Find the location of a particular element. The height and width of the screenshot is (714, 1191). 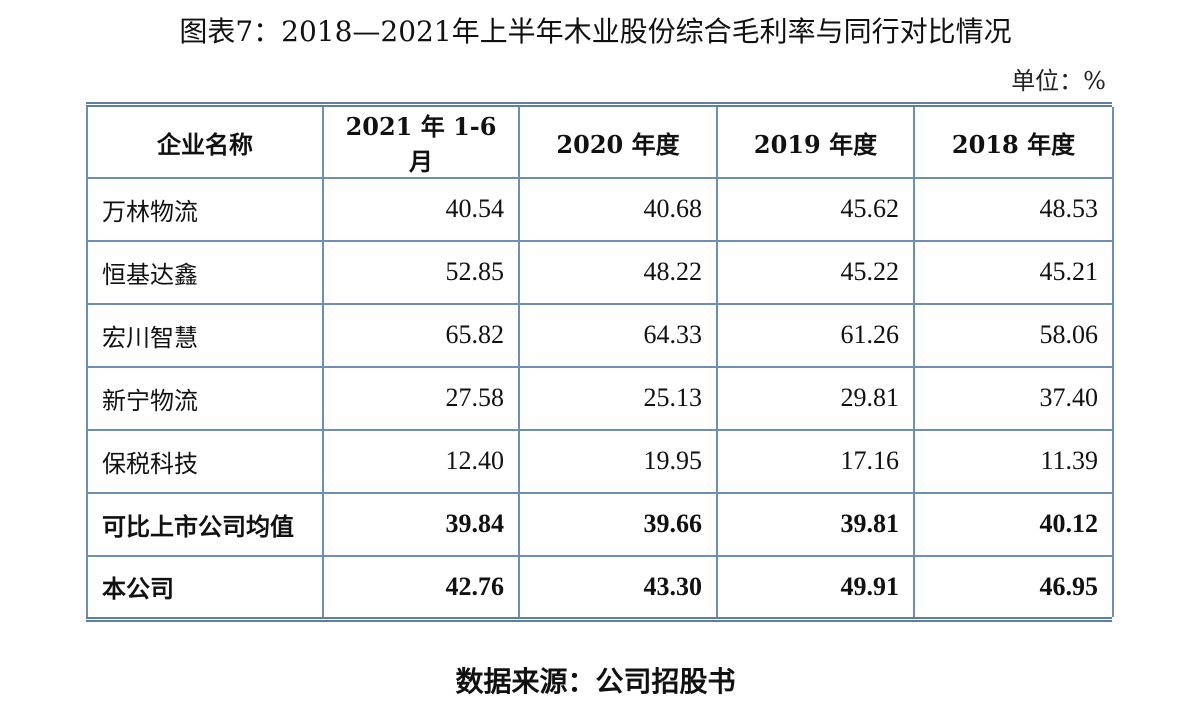

table-row: 宏川智慧 65.82 64.33 61.26 58.06 is located at coordinates (600, 335).